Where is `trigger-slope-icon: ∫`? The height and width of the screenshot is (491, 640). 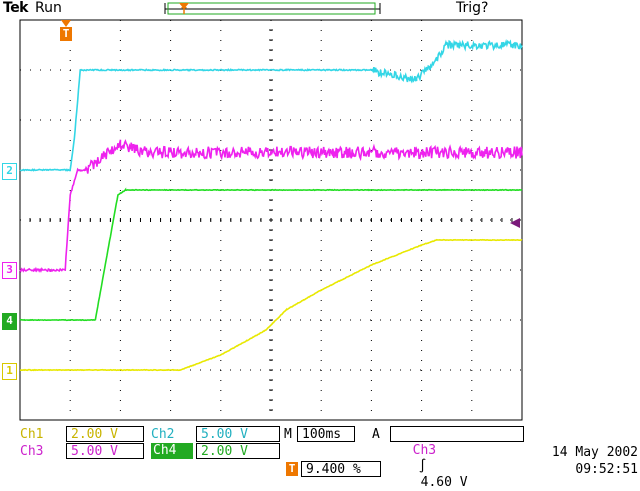 trigger-slope-icon: ∫ is located at coordinates (422, 466).